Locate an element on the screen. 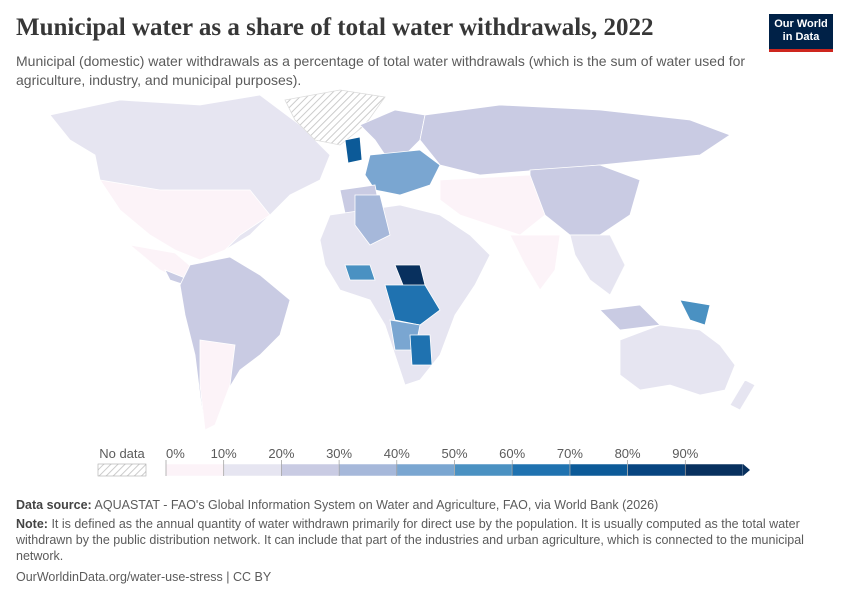 The image size is (850, 600). legend-tick-label: 50% is located at coordinates (454, 453).